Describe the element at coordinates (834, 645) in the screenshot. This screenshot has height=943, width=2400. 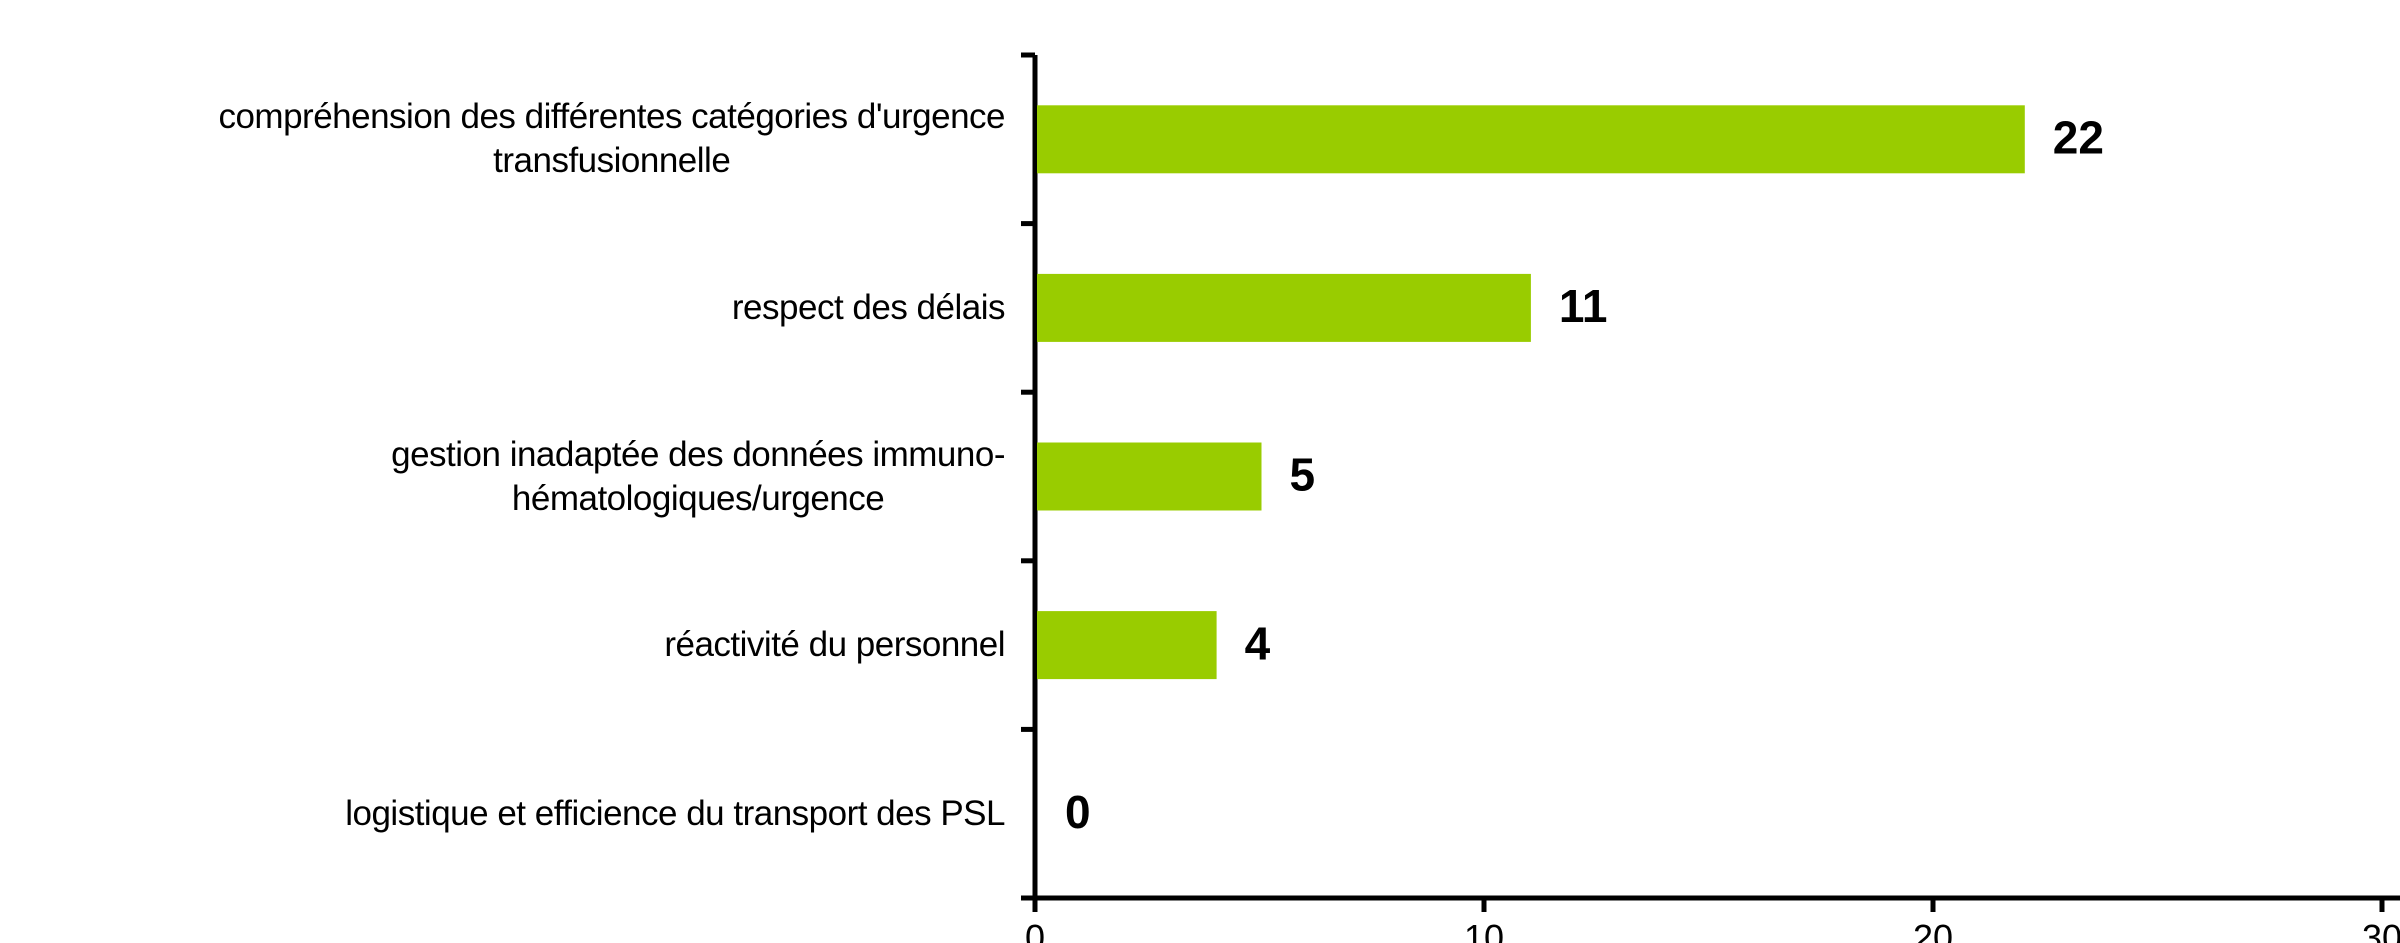
I see `category-label: réactivité du personnel` at that location.